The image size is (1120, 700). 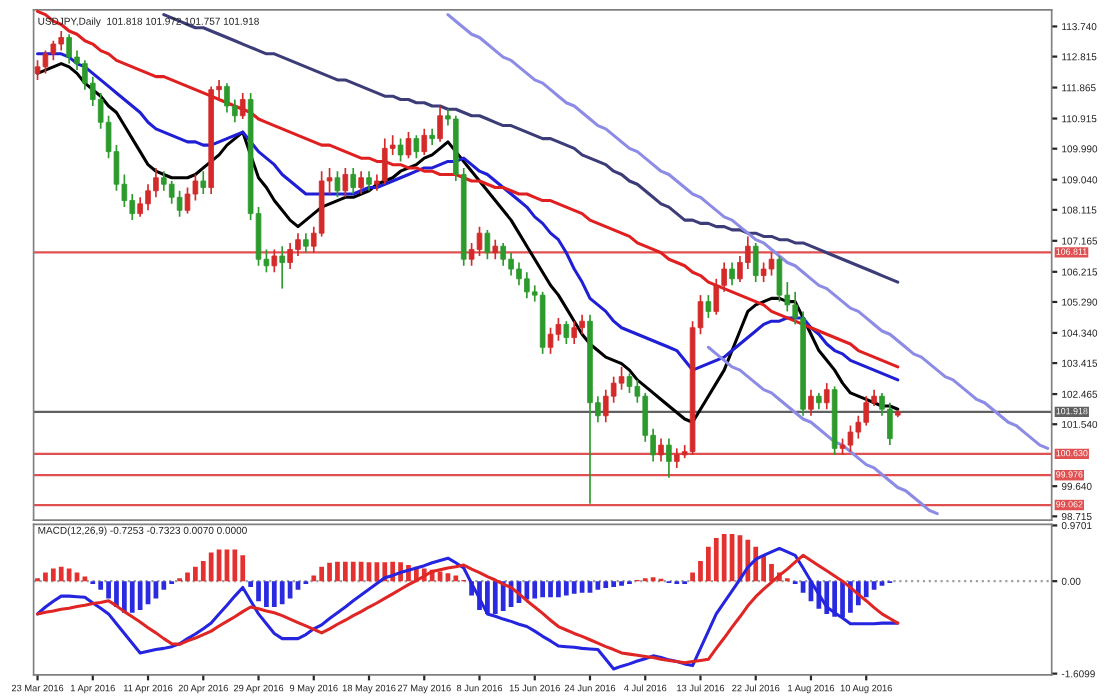 I want to click on line-series, so click(x=822, y=430).